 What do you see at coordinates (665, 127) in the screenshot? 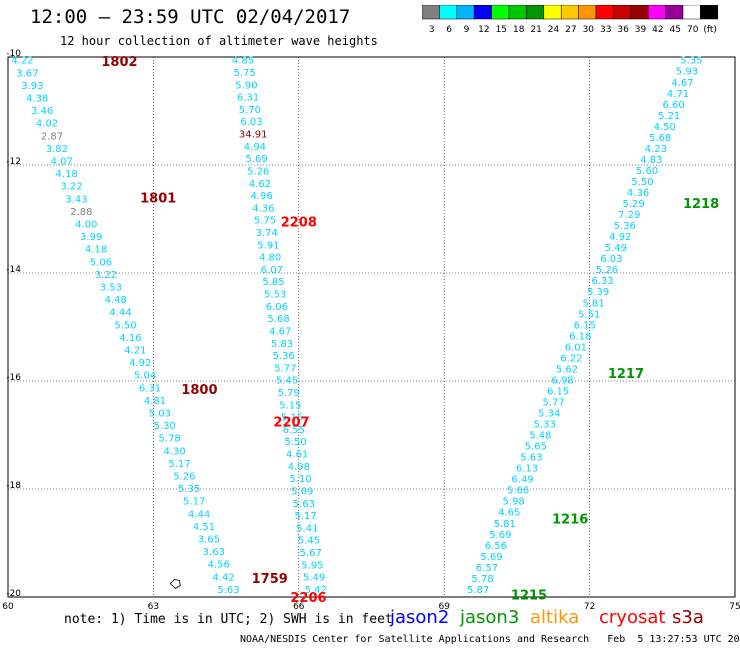
I see `wave-height-value: 4.50` at bounding box center [665, 127].